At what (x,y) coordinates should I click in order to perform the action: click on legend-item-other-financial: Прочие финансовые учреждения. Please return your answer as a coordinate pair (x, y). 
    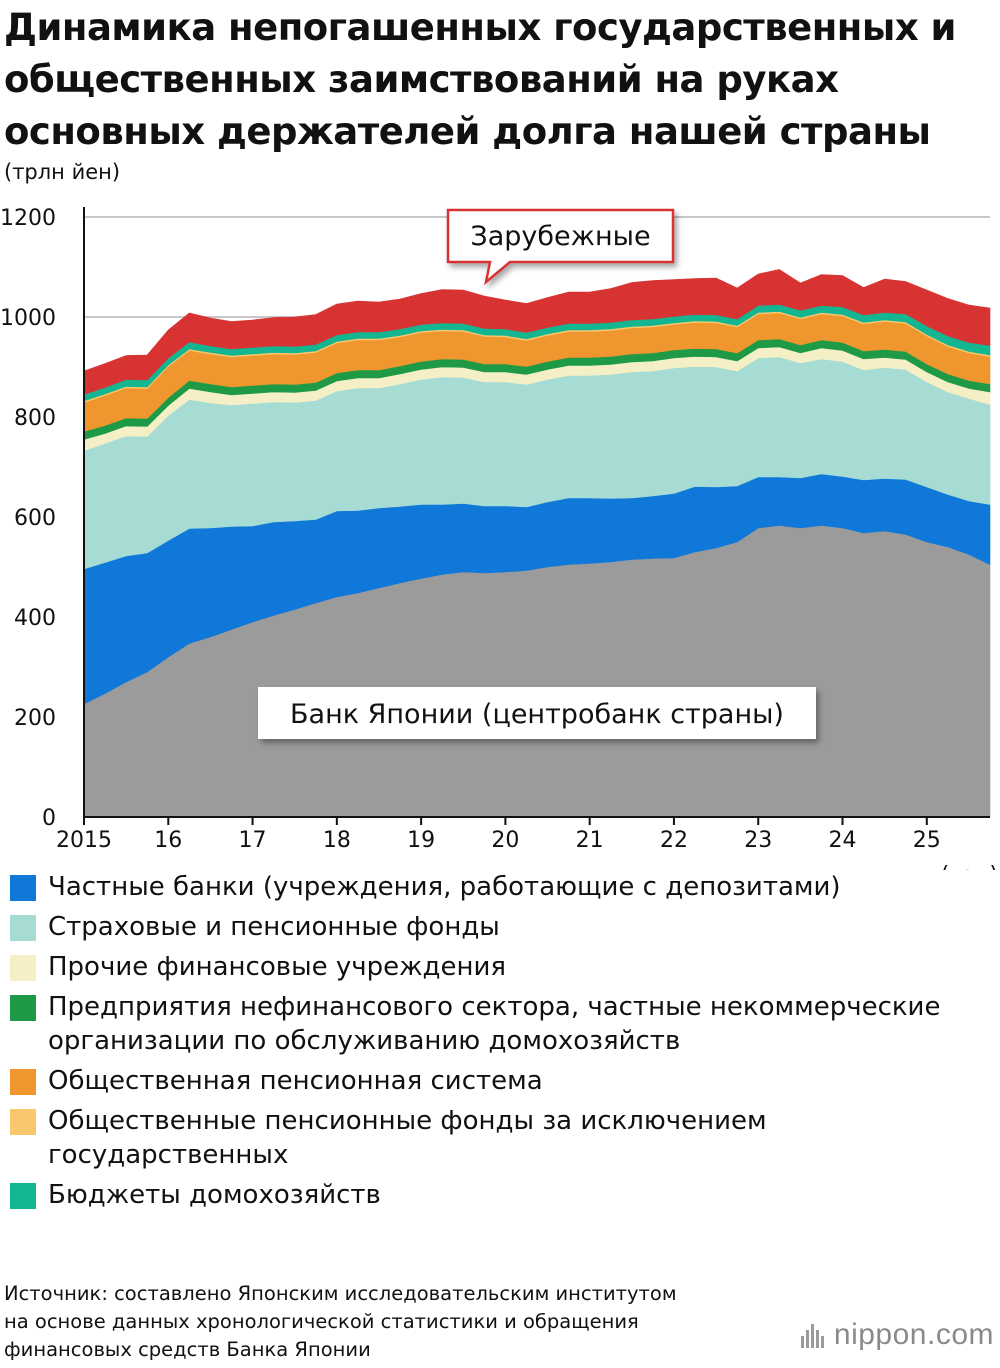
    Looking at the image, I should click on (502, 967).